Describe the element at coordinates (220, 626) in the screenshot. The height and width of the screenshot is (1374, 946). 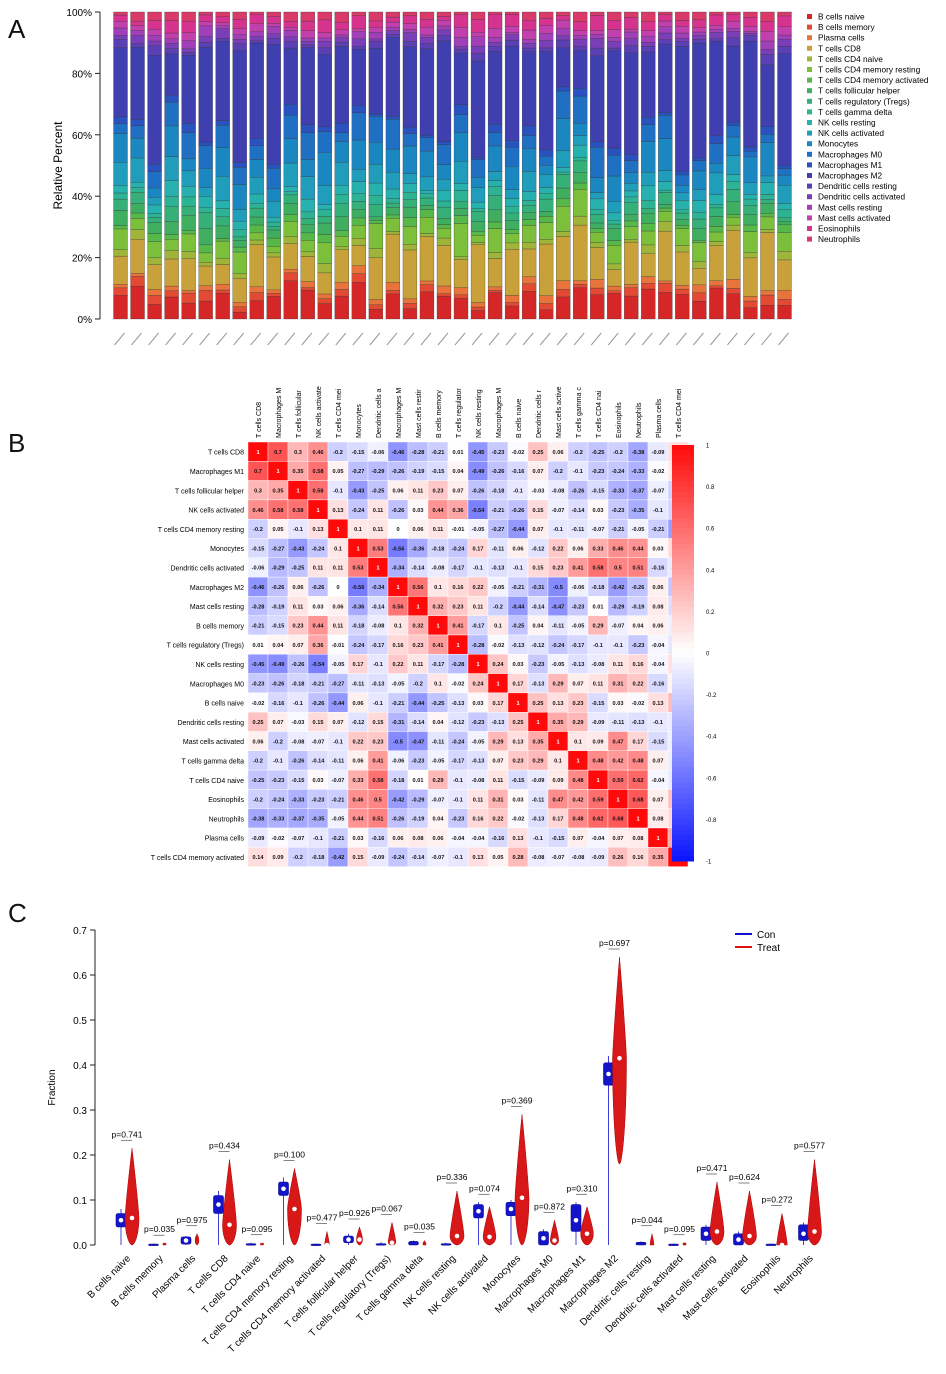
I see `row-label: B cells memory` at that location.